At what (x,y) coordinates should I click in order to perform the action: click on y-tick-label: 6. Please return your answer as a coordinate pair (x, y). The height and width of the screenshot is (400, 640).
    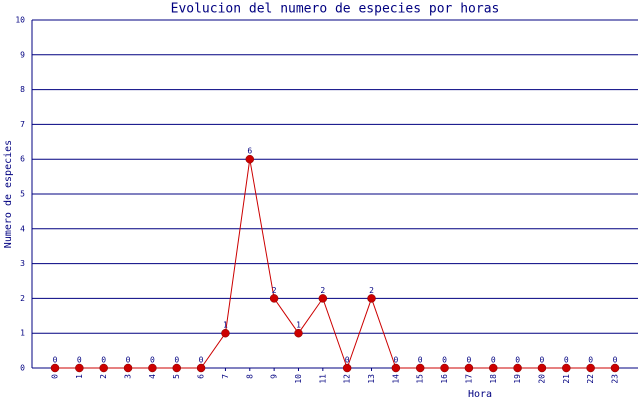
    Looking at the image, I should click on (22, 159).